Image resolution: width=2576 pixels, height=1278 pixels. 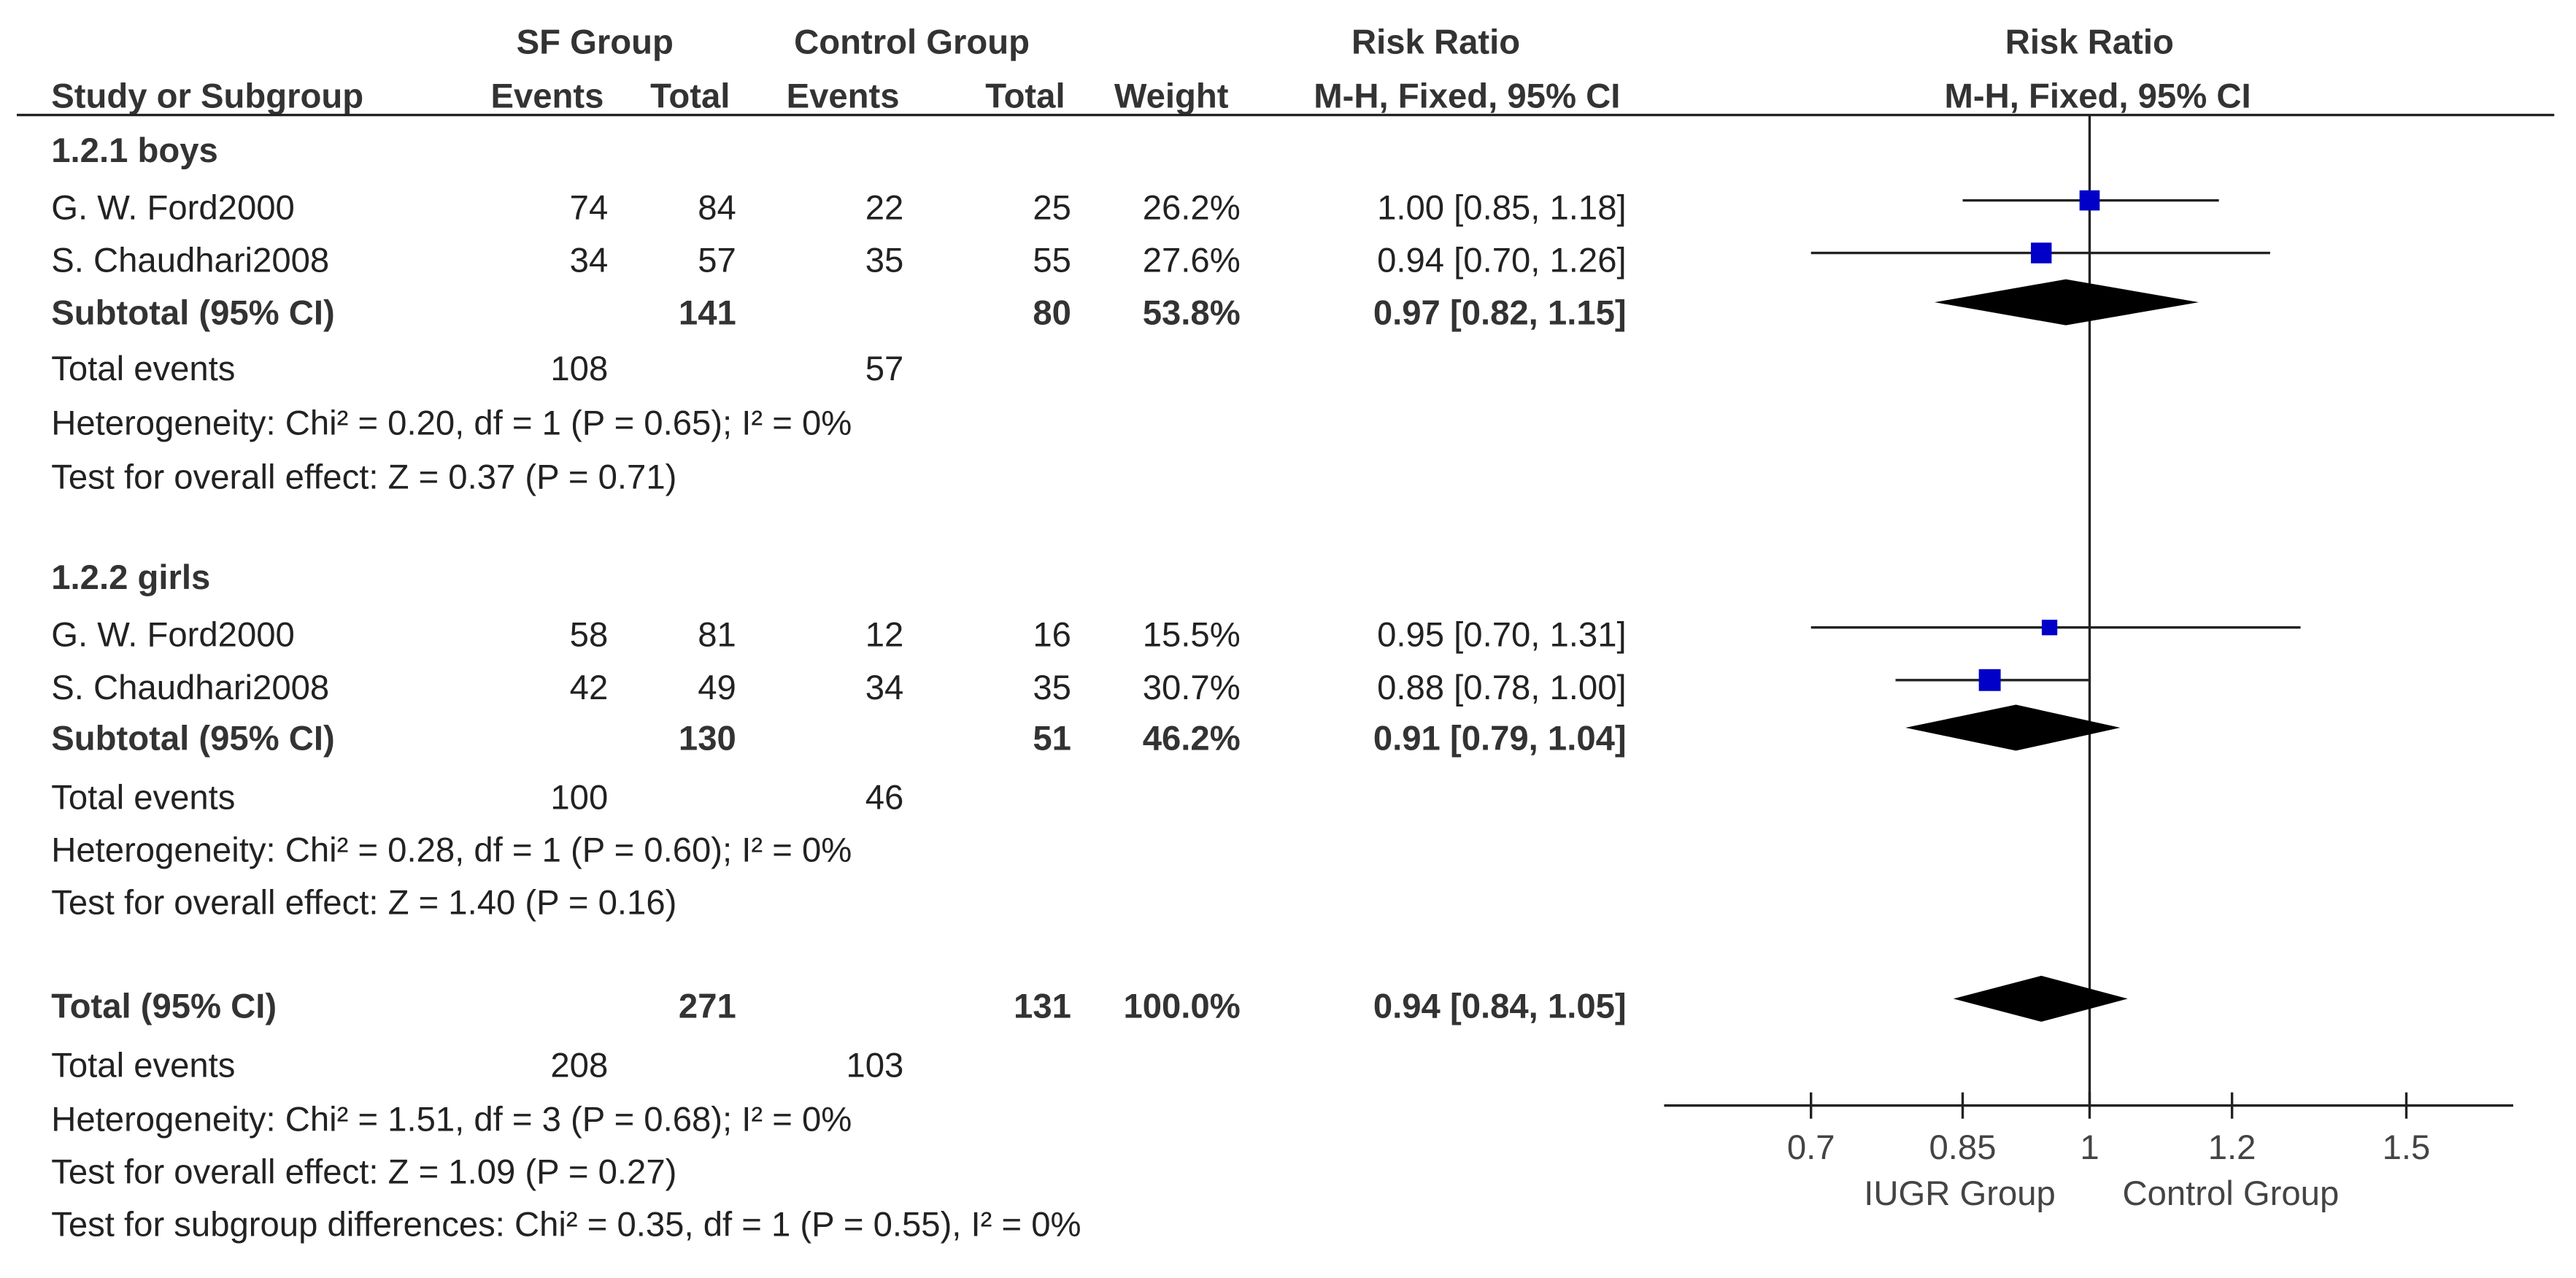 I want to click on cell-total1: 81, so click(x=717, y=635).